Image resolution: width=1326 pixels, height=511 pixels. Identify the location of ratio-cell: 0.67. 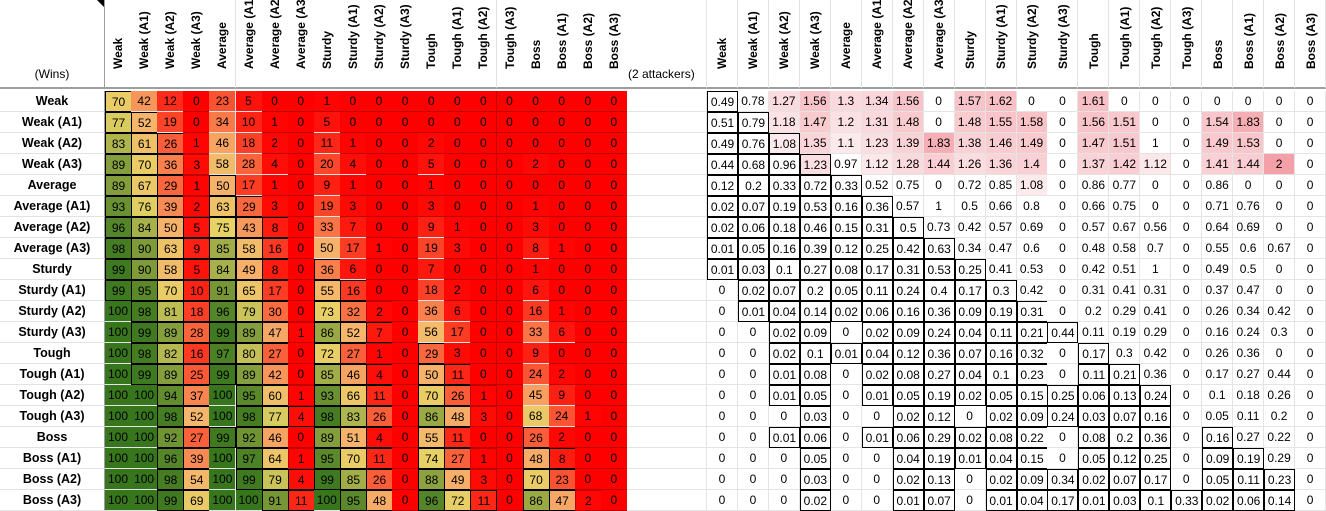
(1280, 248).